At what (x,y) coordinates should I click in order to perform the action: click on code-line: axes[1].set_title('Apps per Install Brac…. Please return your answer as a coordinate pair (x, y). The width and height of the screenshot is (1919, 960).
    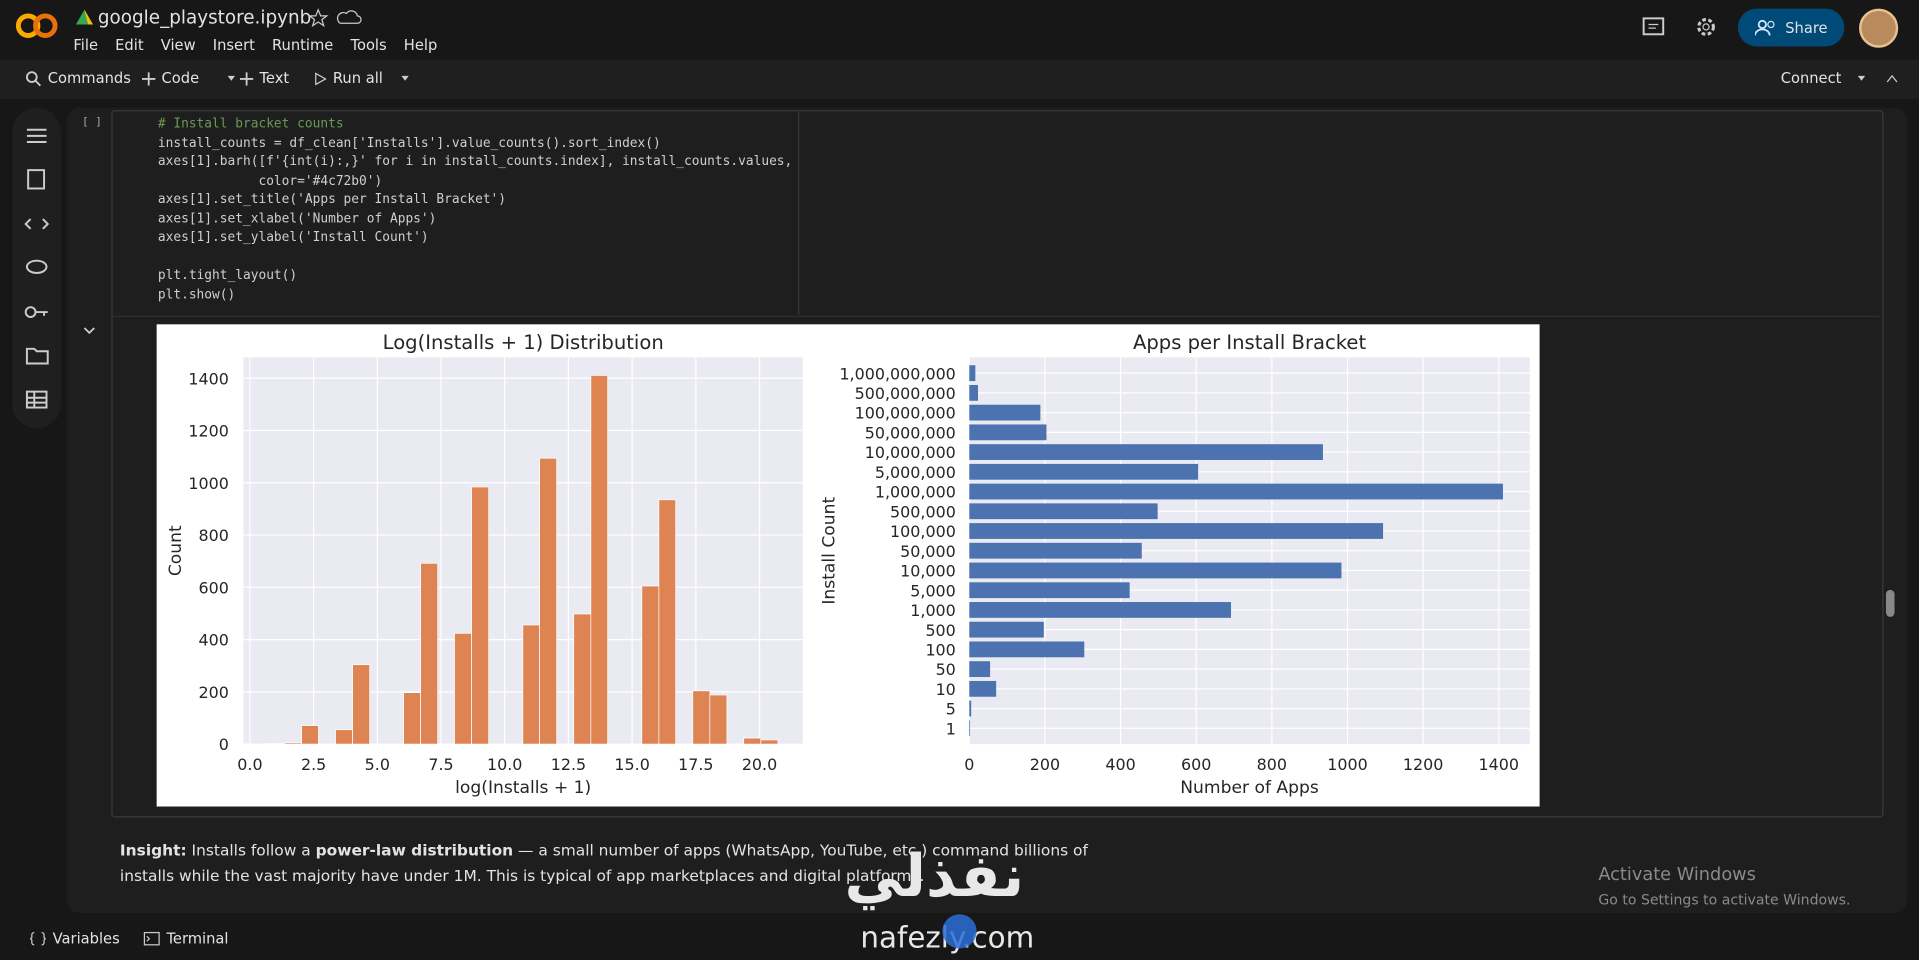
    Looking at the image, I should click on (332, 199).